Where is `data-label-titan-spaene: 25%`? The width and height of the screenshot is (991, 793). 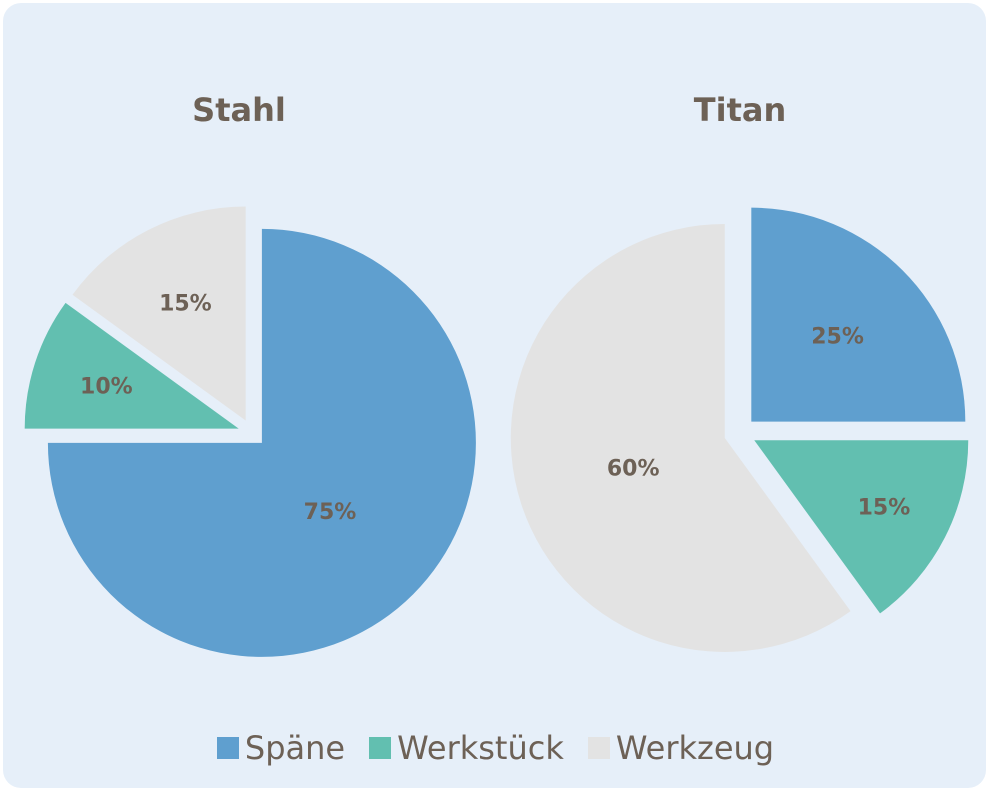
data-label-titan-spaene: 25% is located at coordinates (837, 336).